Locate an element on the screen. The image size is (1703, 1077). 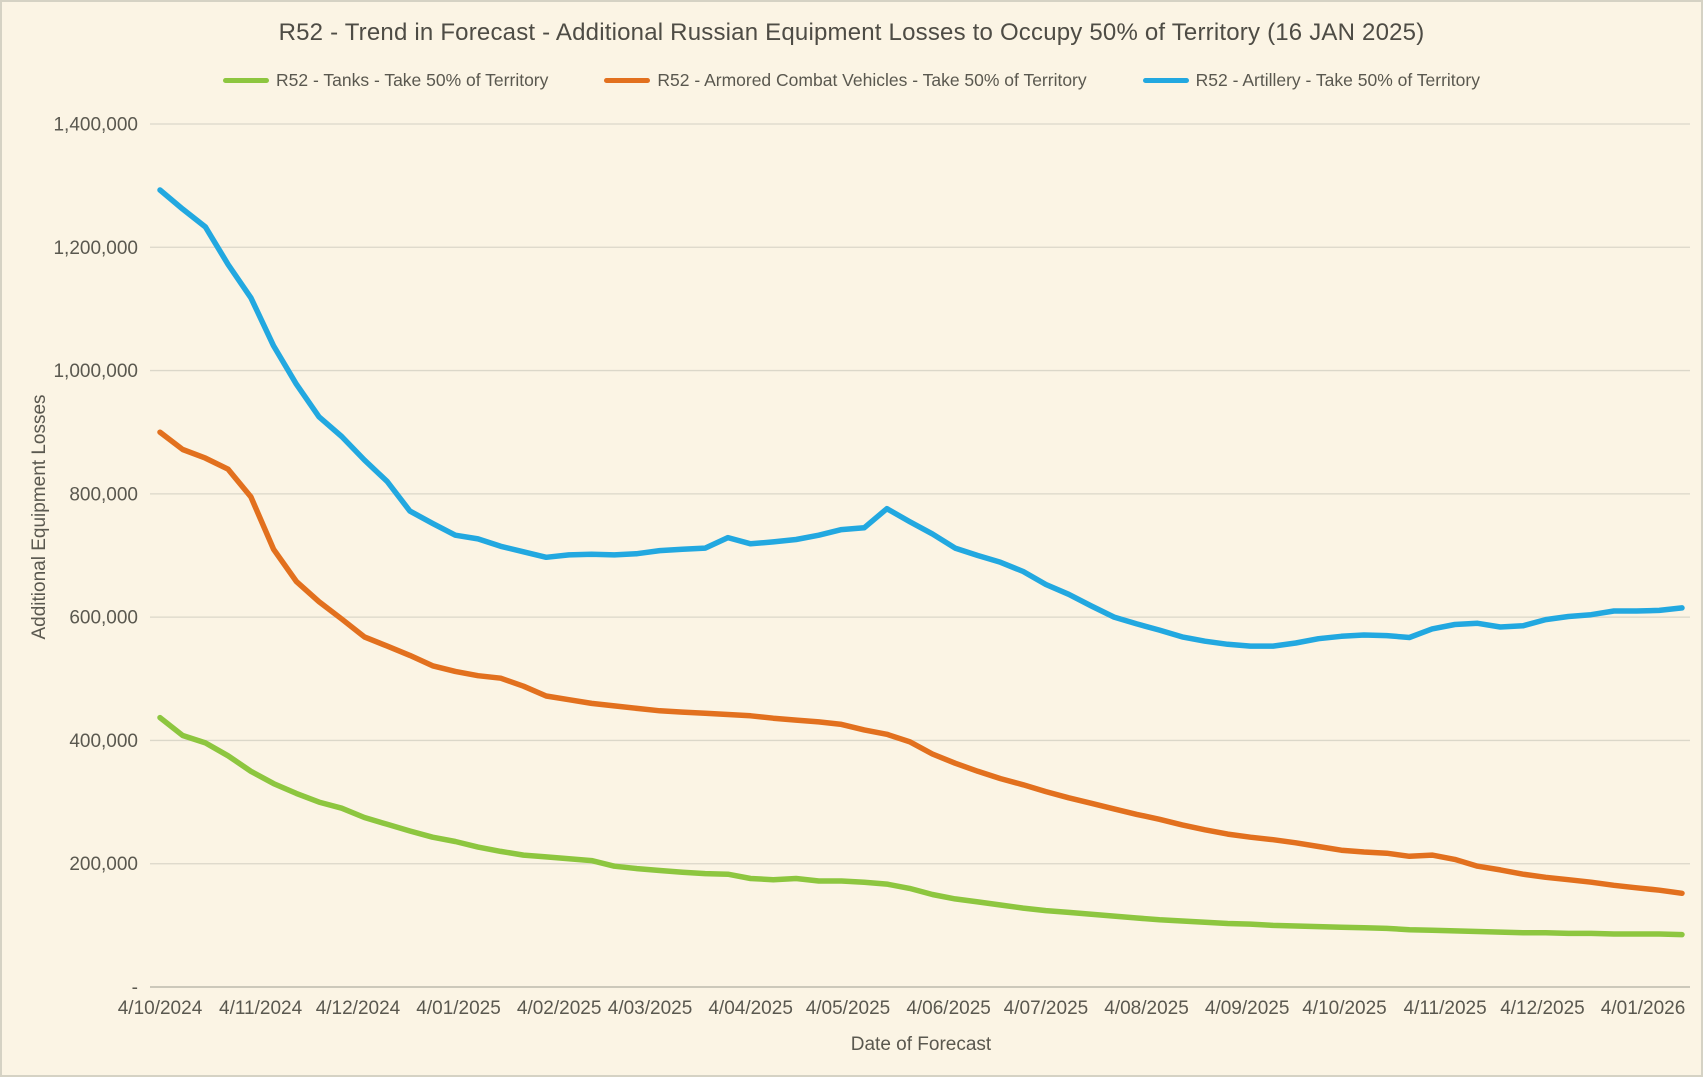
x-tick-label: 4/03/2025 is located at coordinates (650, 1008).